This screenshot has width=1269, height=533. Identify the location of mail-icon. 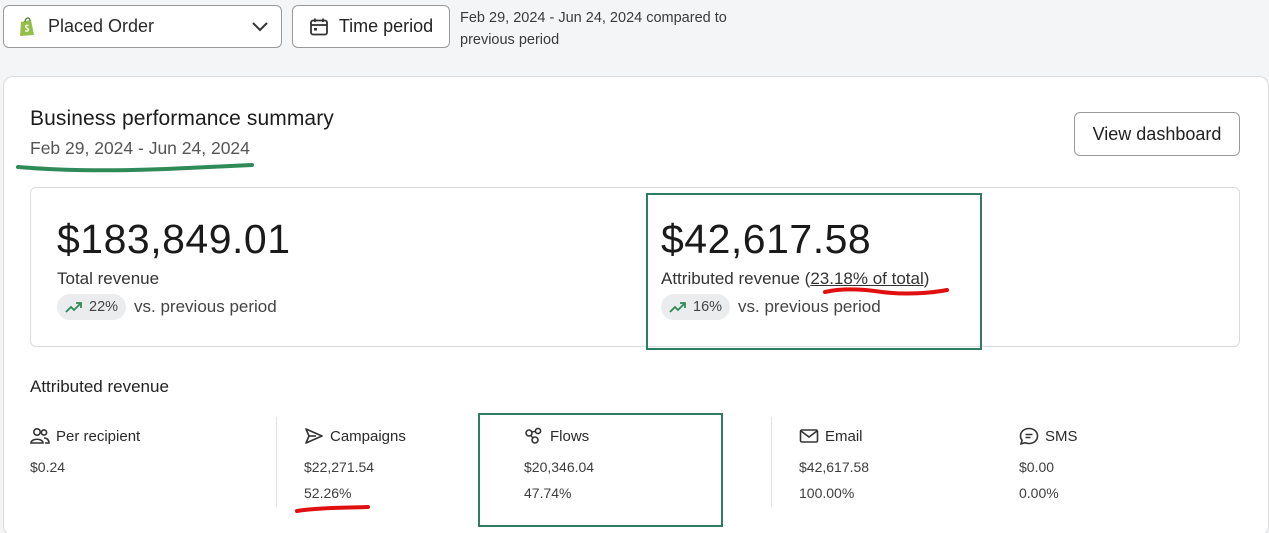
(809, 436).